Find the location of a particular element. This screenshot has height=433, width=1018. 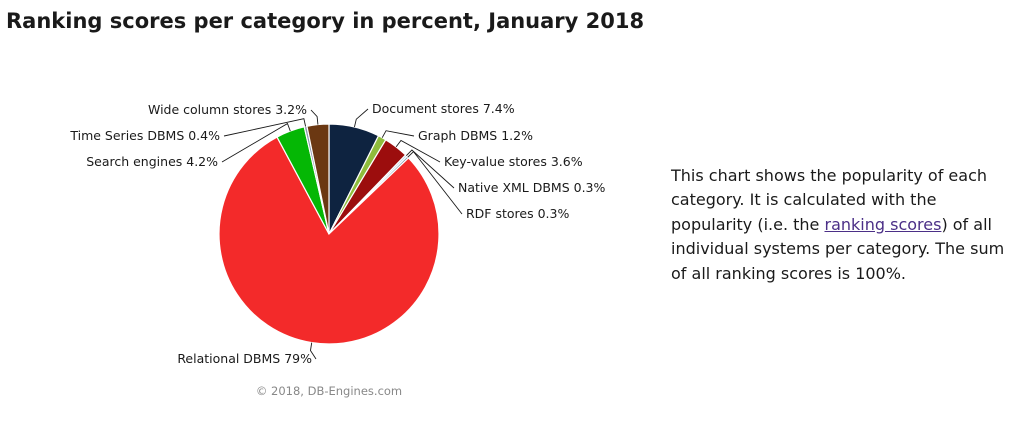

slice-label: Time Series DBMS 0.4% is located at coordinates (144, 135).